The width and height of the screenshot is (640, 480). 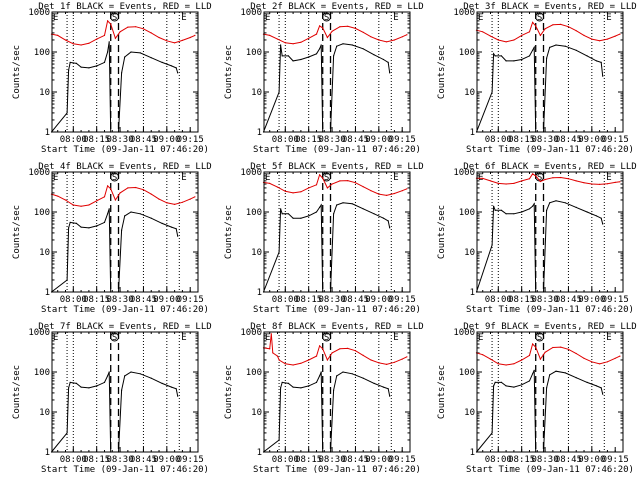 I want to click on plot-frame, so click(x=337, y=232).